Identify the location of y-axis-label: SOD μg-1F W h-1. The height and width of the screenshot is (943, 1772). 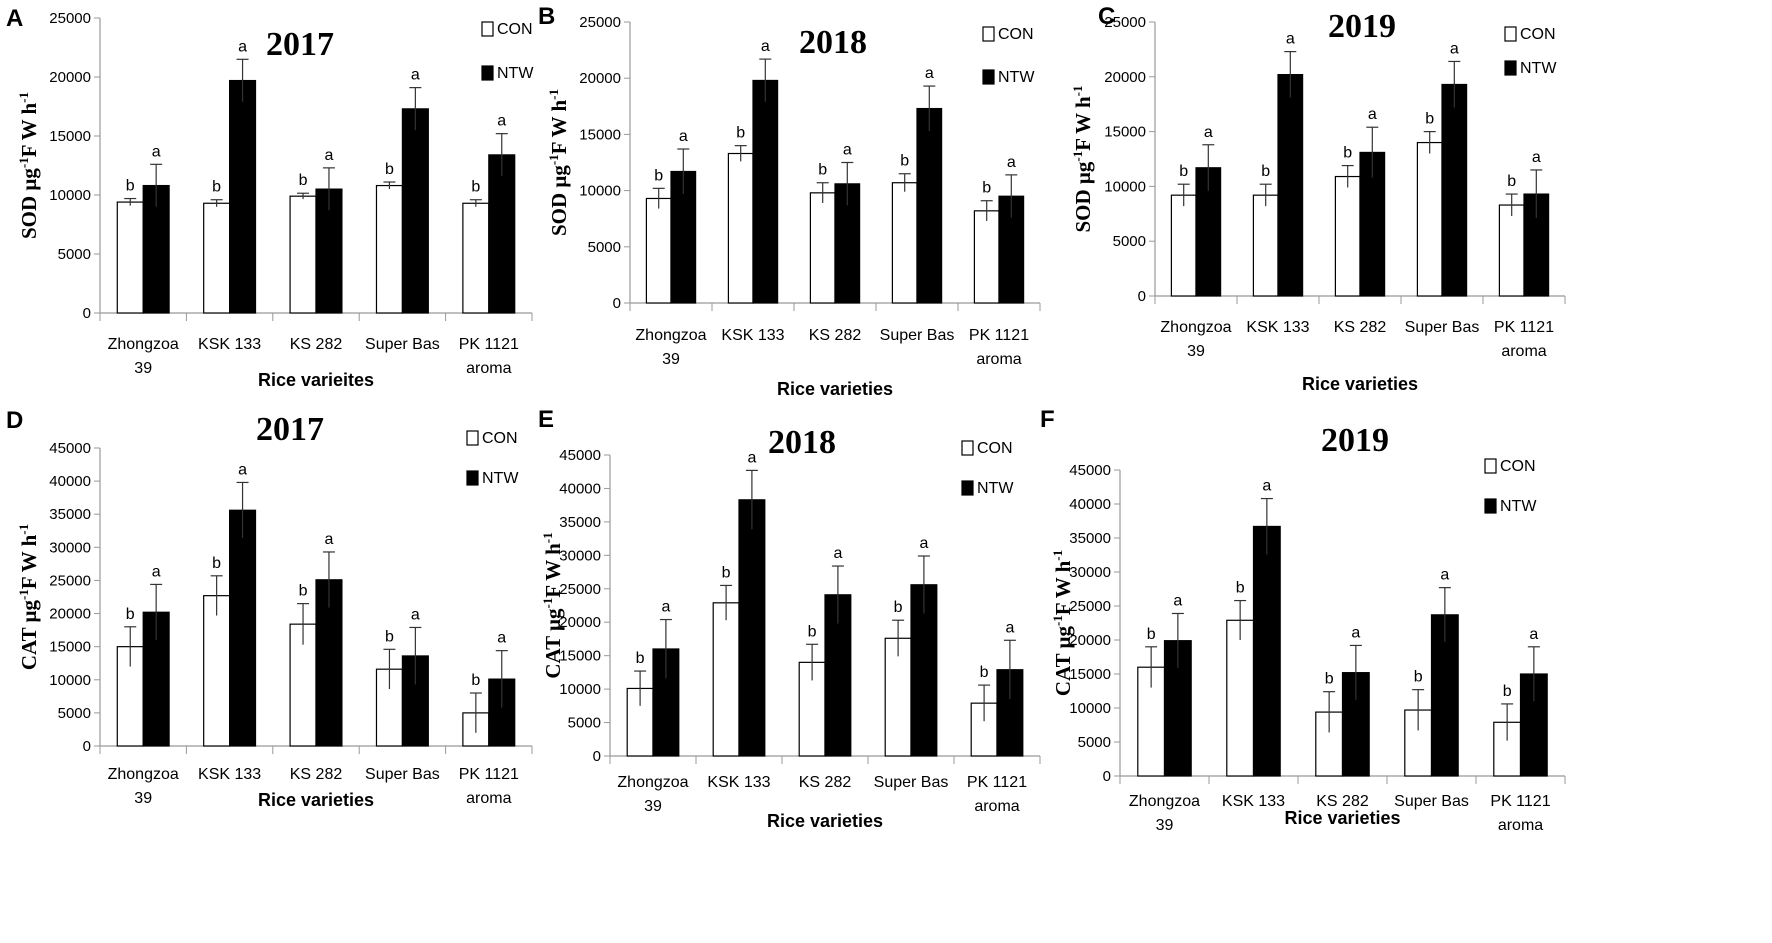
(1082, 159).